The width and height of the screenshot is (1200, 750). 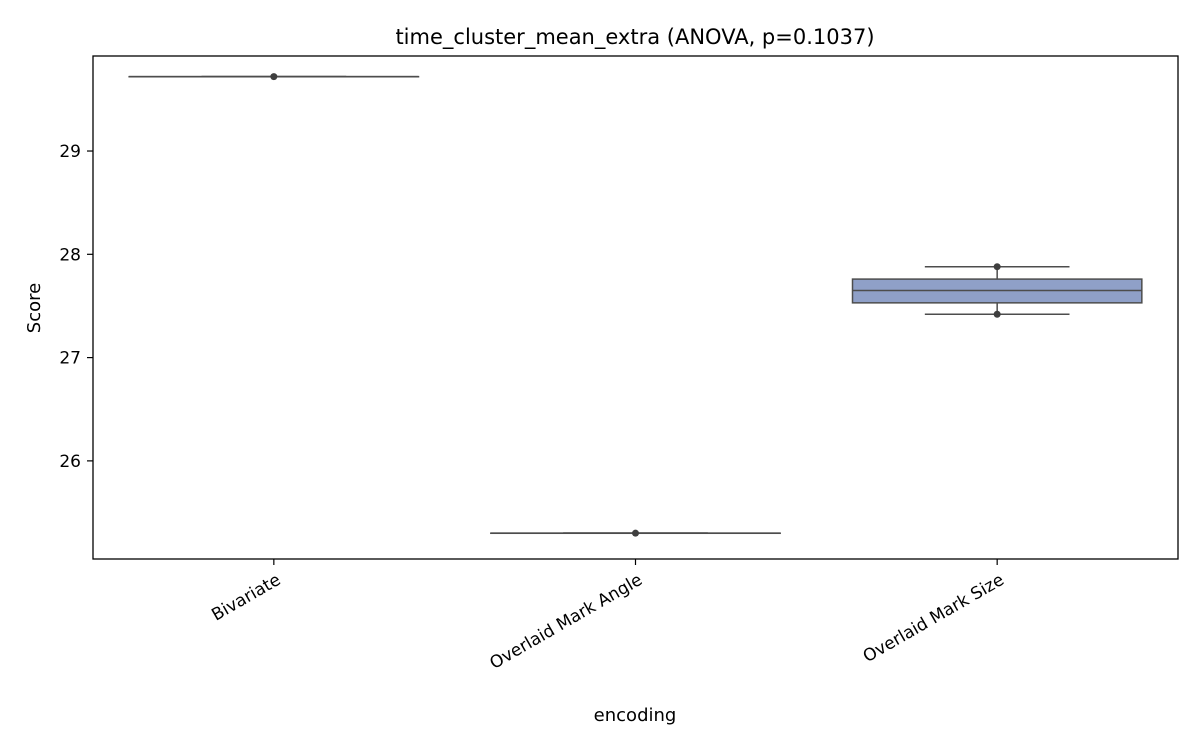 I want to click on y-tick-label: 27, so click(x=70, y=359).